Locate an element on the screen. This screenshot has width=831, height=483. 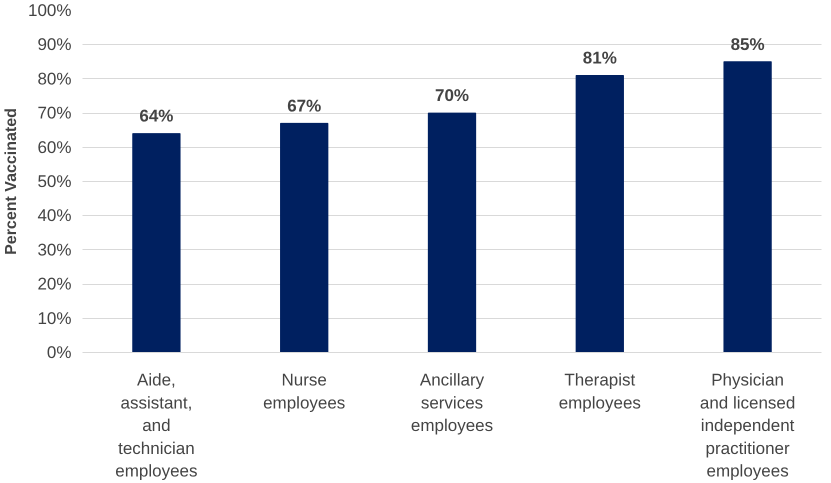
data-label: 85% is located at coordinates (747, 44).